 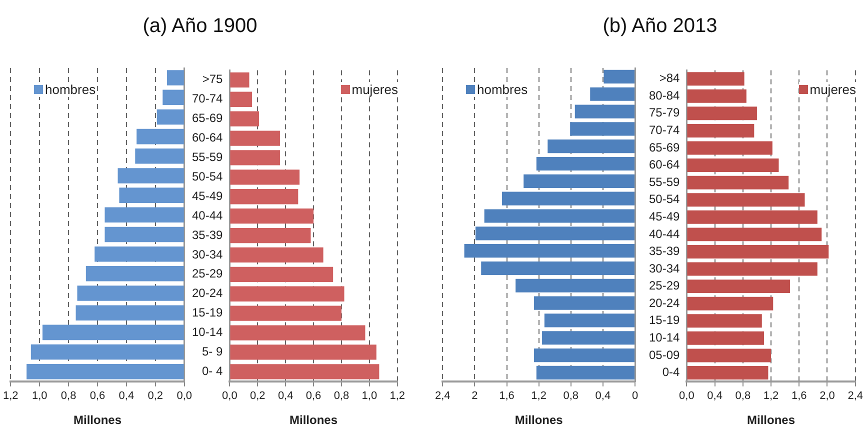 I want to click on y-tick-label: 0-4, so click(x=671, y=372).